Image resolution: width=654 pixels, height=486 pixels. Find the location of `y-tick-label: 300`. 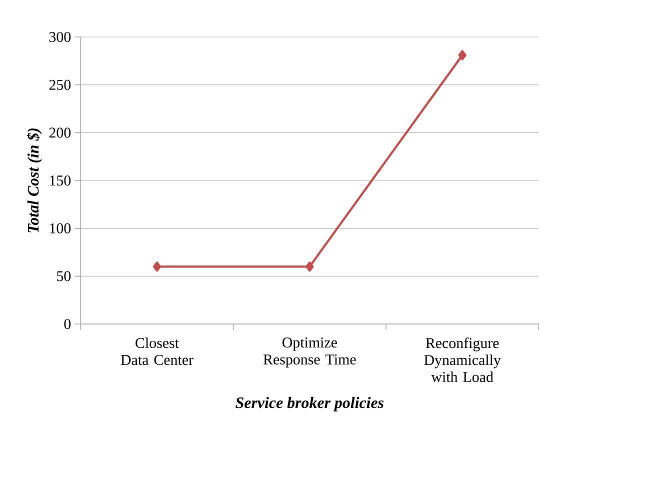

y-tick-label: 300 is located at coordinates (60, 37).